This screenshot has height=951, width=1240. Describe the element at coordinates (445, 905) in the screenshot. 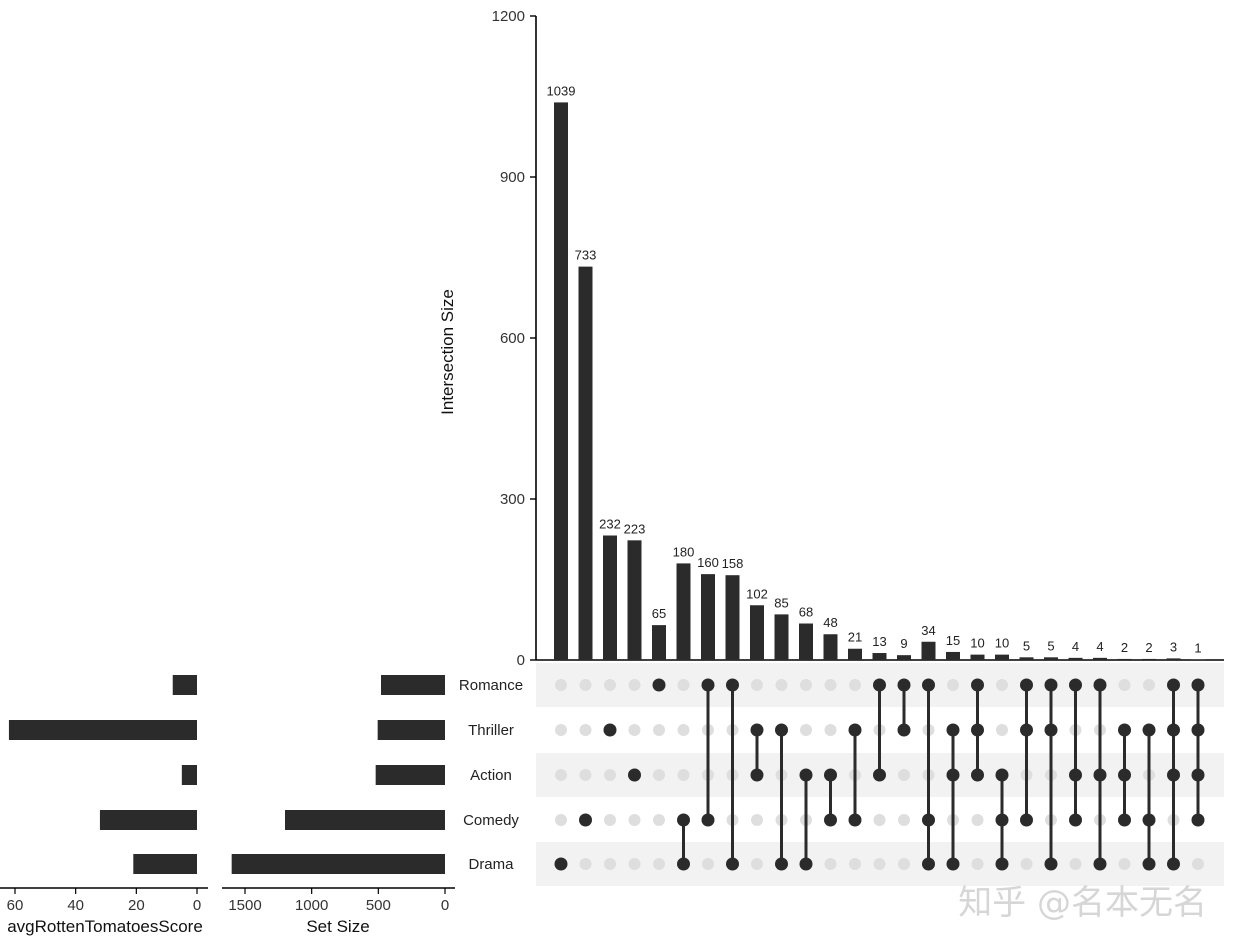

I see `set-size-tick-label: 0` at that location.